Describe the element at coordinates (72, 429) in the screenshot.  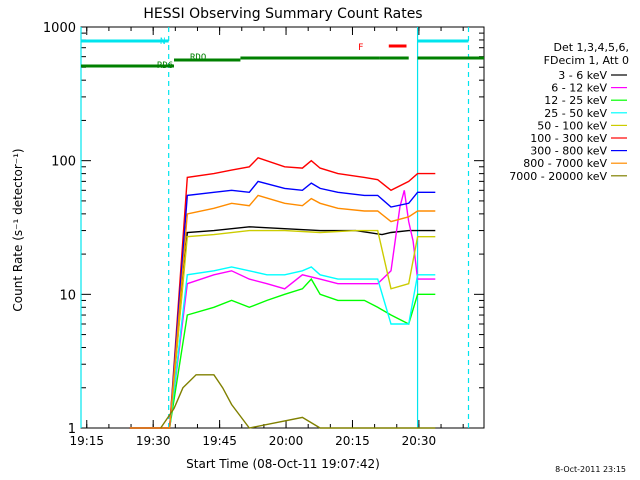
I see `y-tick-label: 1` at that location.